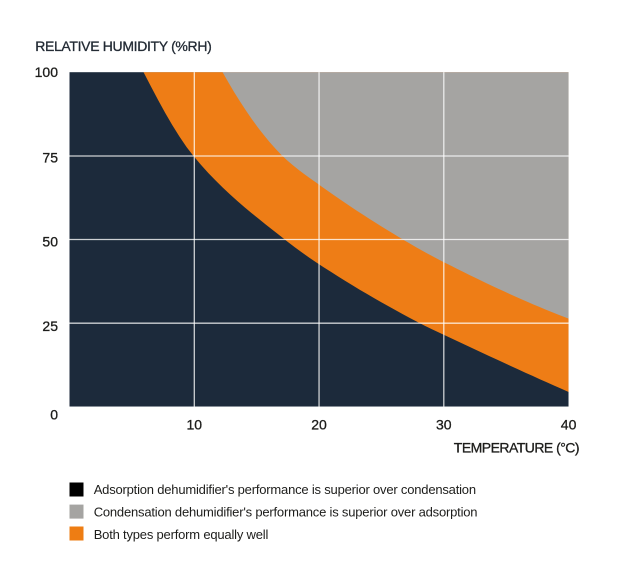  I want to click on svg-text: 10, so click(195, 424).